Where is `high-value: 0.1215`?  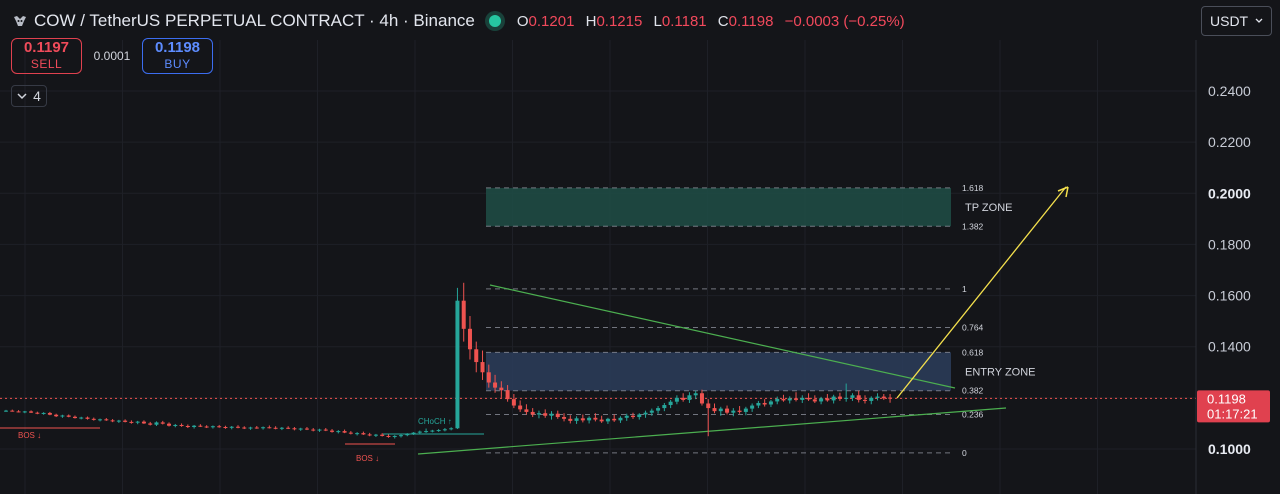 high-value: 0.1215 is located at coordinates (619, 21).